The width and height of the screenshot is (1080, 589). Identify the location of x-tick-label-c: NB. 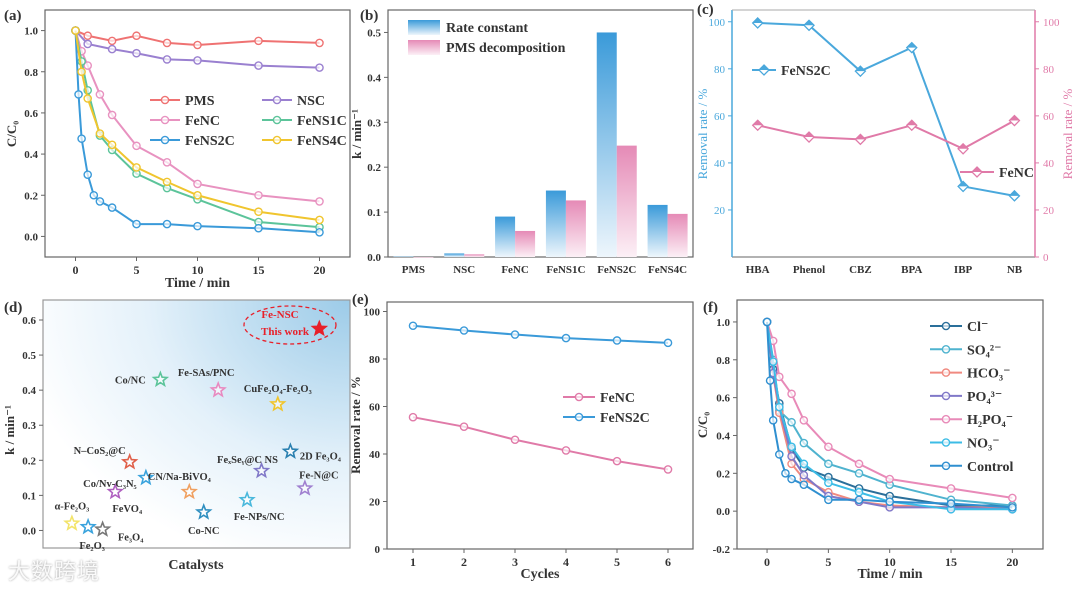
(1015, 270).